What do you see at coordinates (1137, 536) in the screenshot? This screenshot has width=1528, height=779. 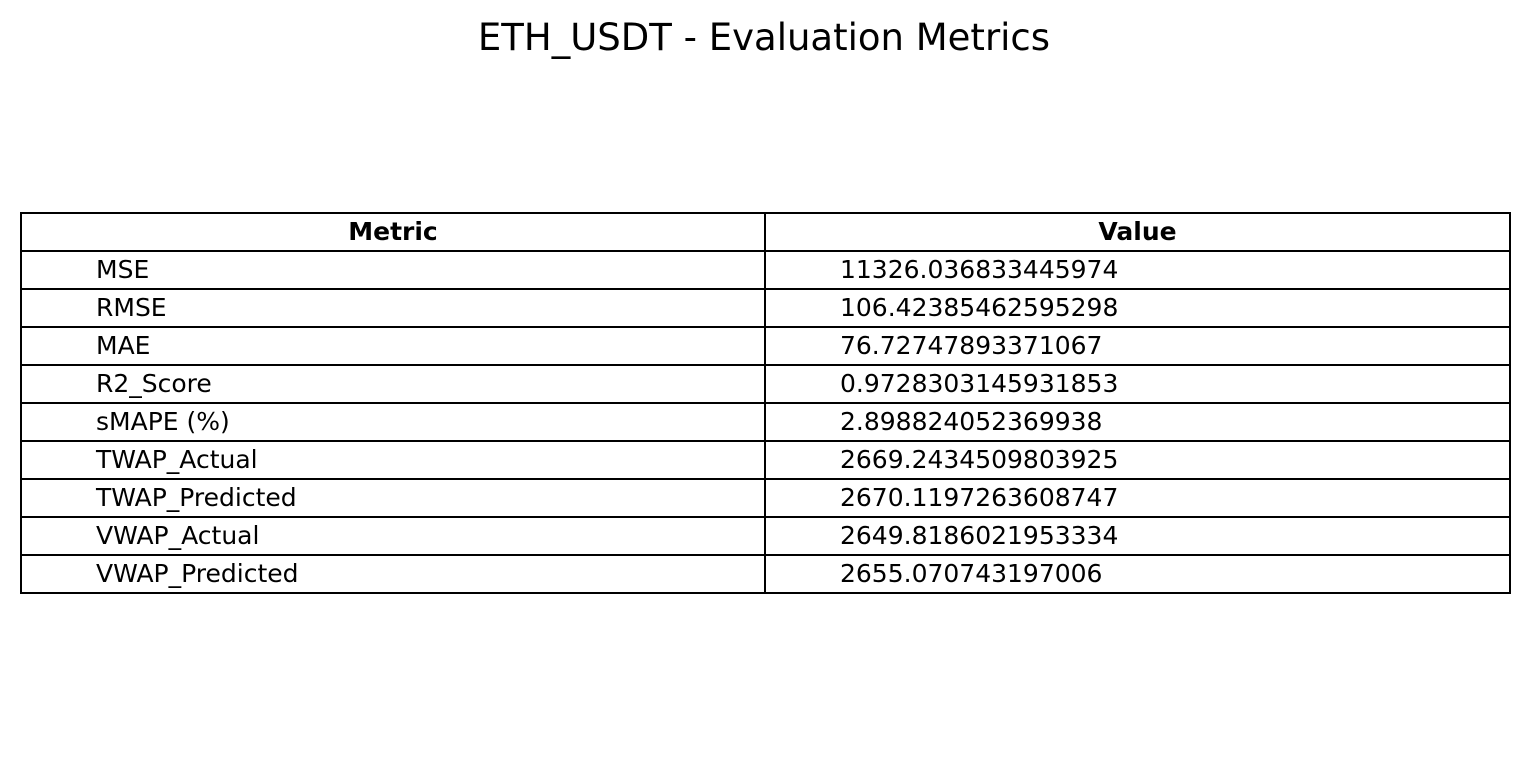 I see `metric-value-cell: 2649.8186021953334` at bounding box center [1137, 536].